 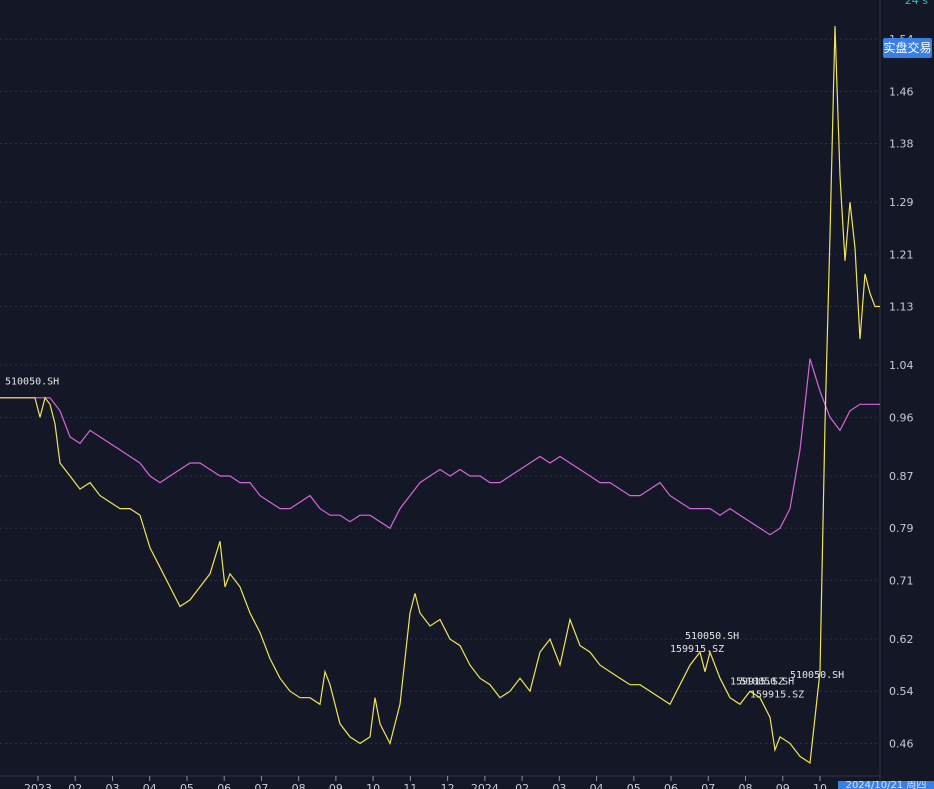 What do you see at coordinates (448, 785) in the screenshot?
I see `x-tick-label: 12` at bounding box center [448, 785].